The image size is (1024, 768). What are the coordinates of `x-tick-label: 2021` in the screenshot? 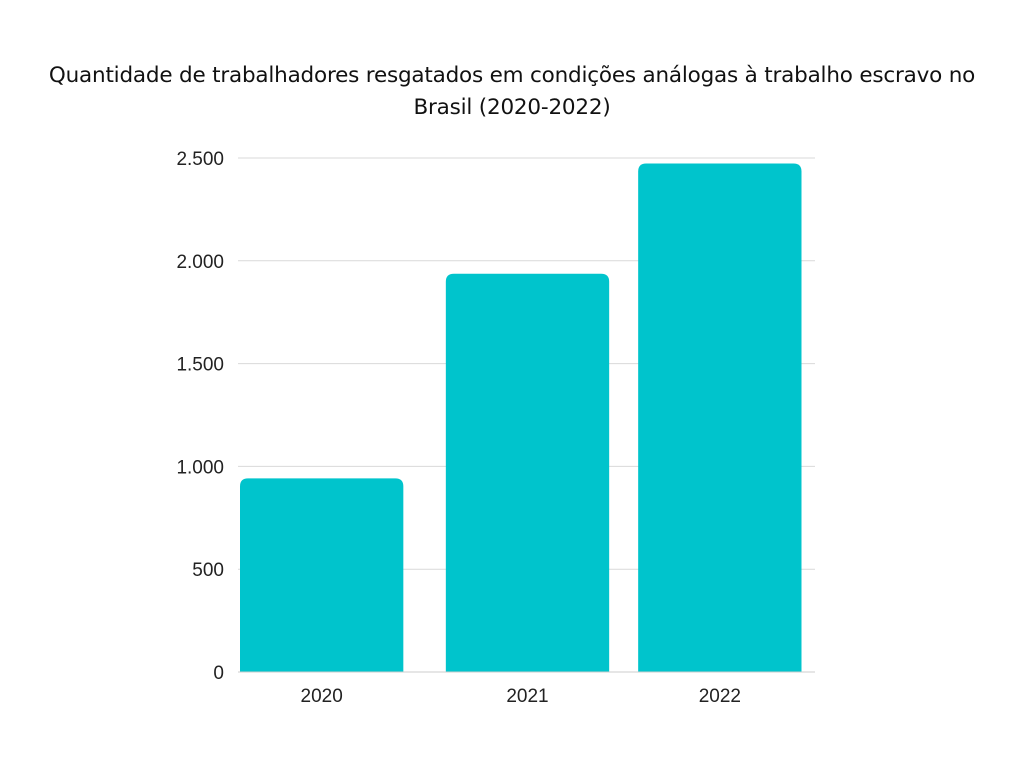 It's located at (527, 696).